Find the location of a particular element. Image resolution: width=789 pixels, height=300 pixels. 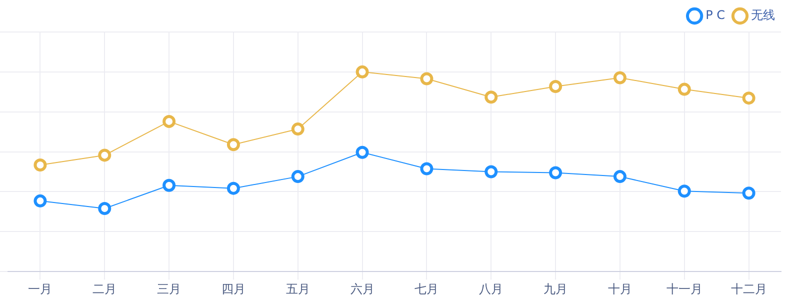

legend-label: P C is located at coordinates (716, 15).